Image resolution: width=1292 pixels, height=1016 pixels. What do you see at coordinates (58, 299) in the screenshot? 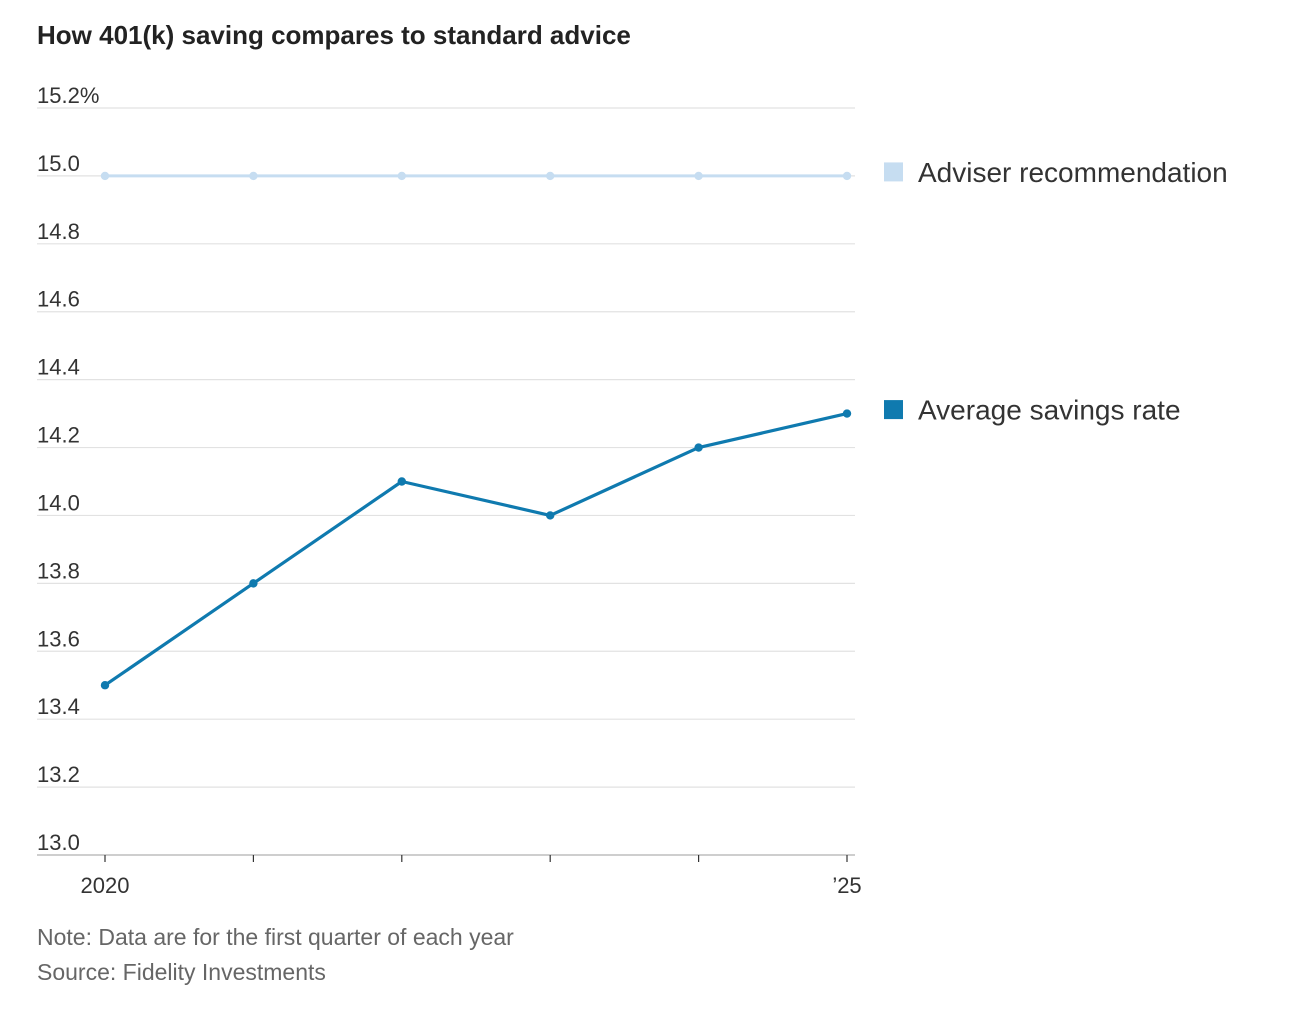
I see `y-tick-label: 14.6` at bounding box center [58, 299].